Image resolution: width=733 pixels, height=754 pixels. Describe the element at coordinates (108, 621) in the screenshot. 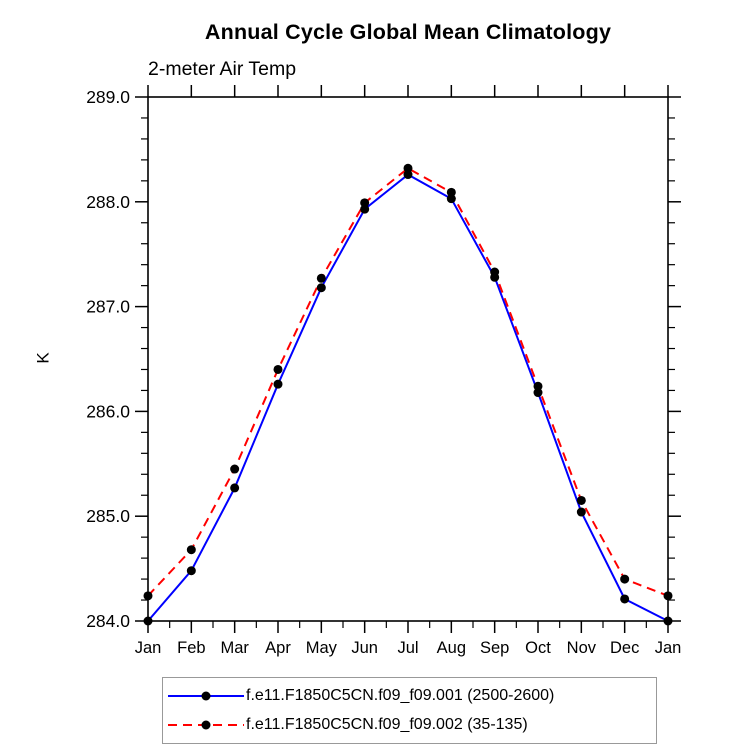

I see `y-tick-label: 284.0` at that location.